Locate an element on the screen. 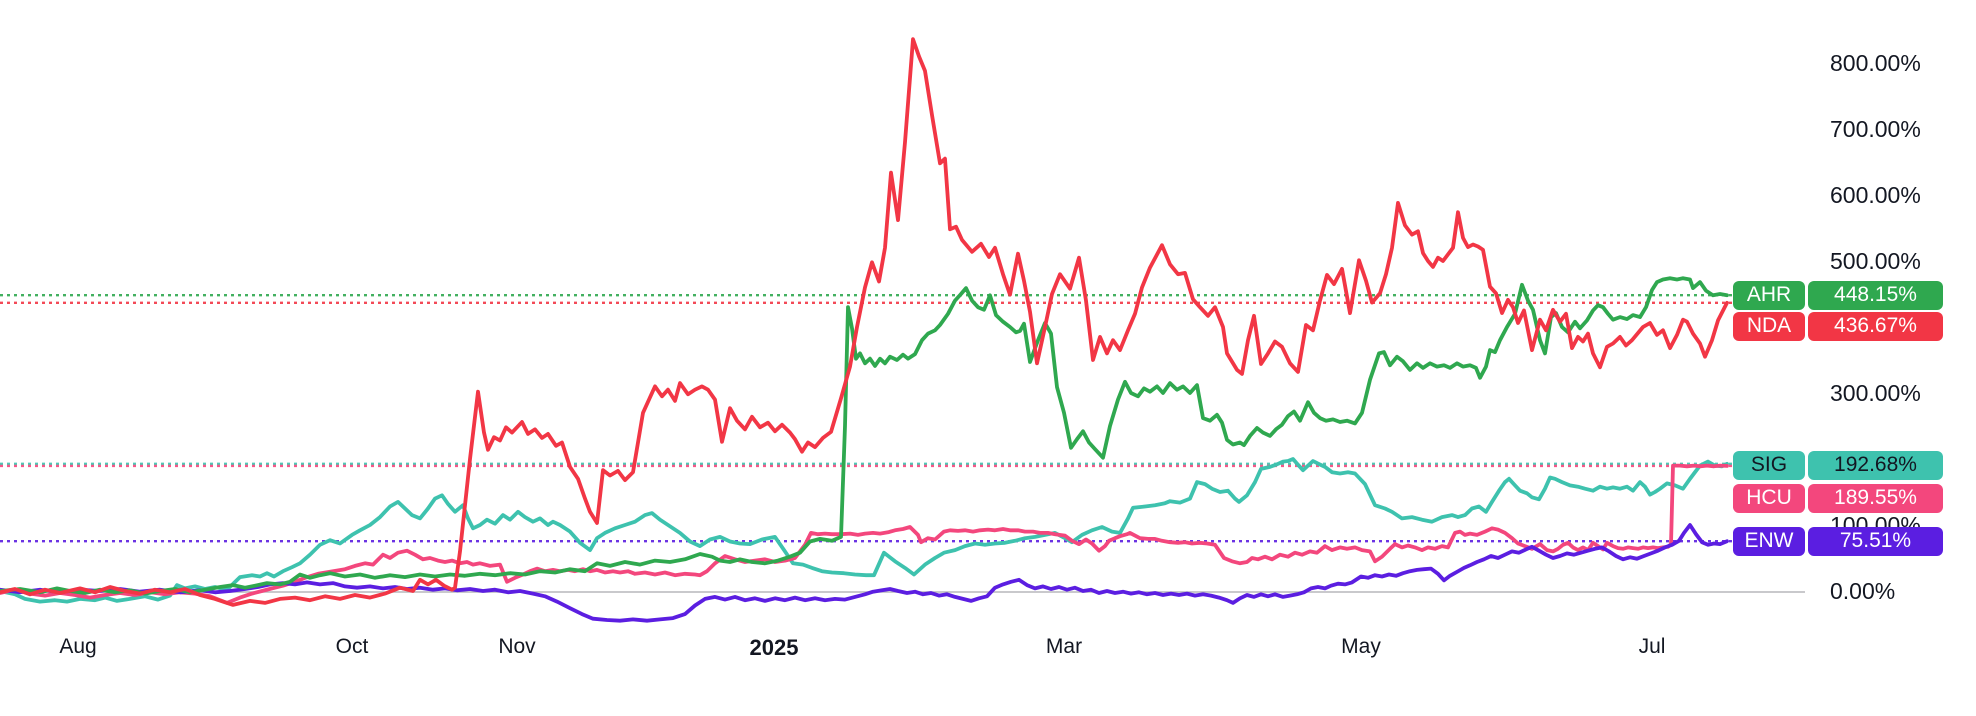  series-value-label: 75.51% is located at coordinates (1875, 541).